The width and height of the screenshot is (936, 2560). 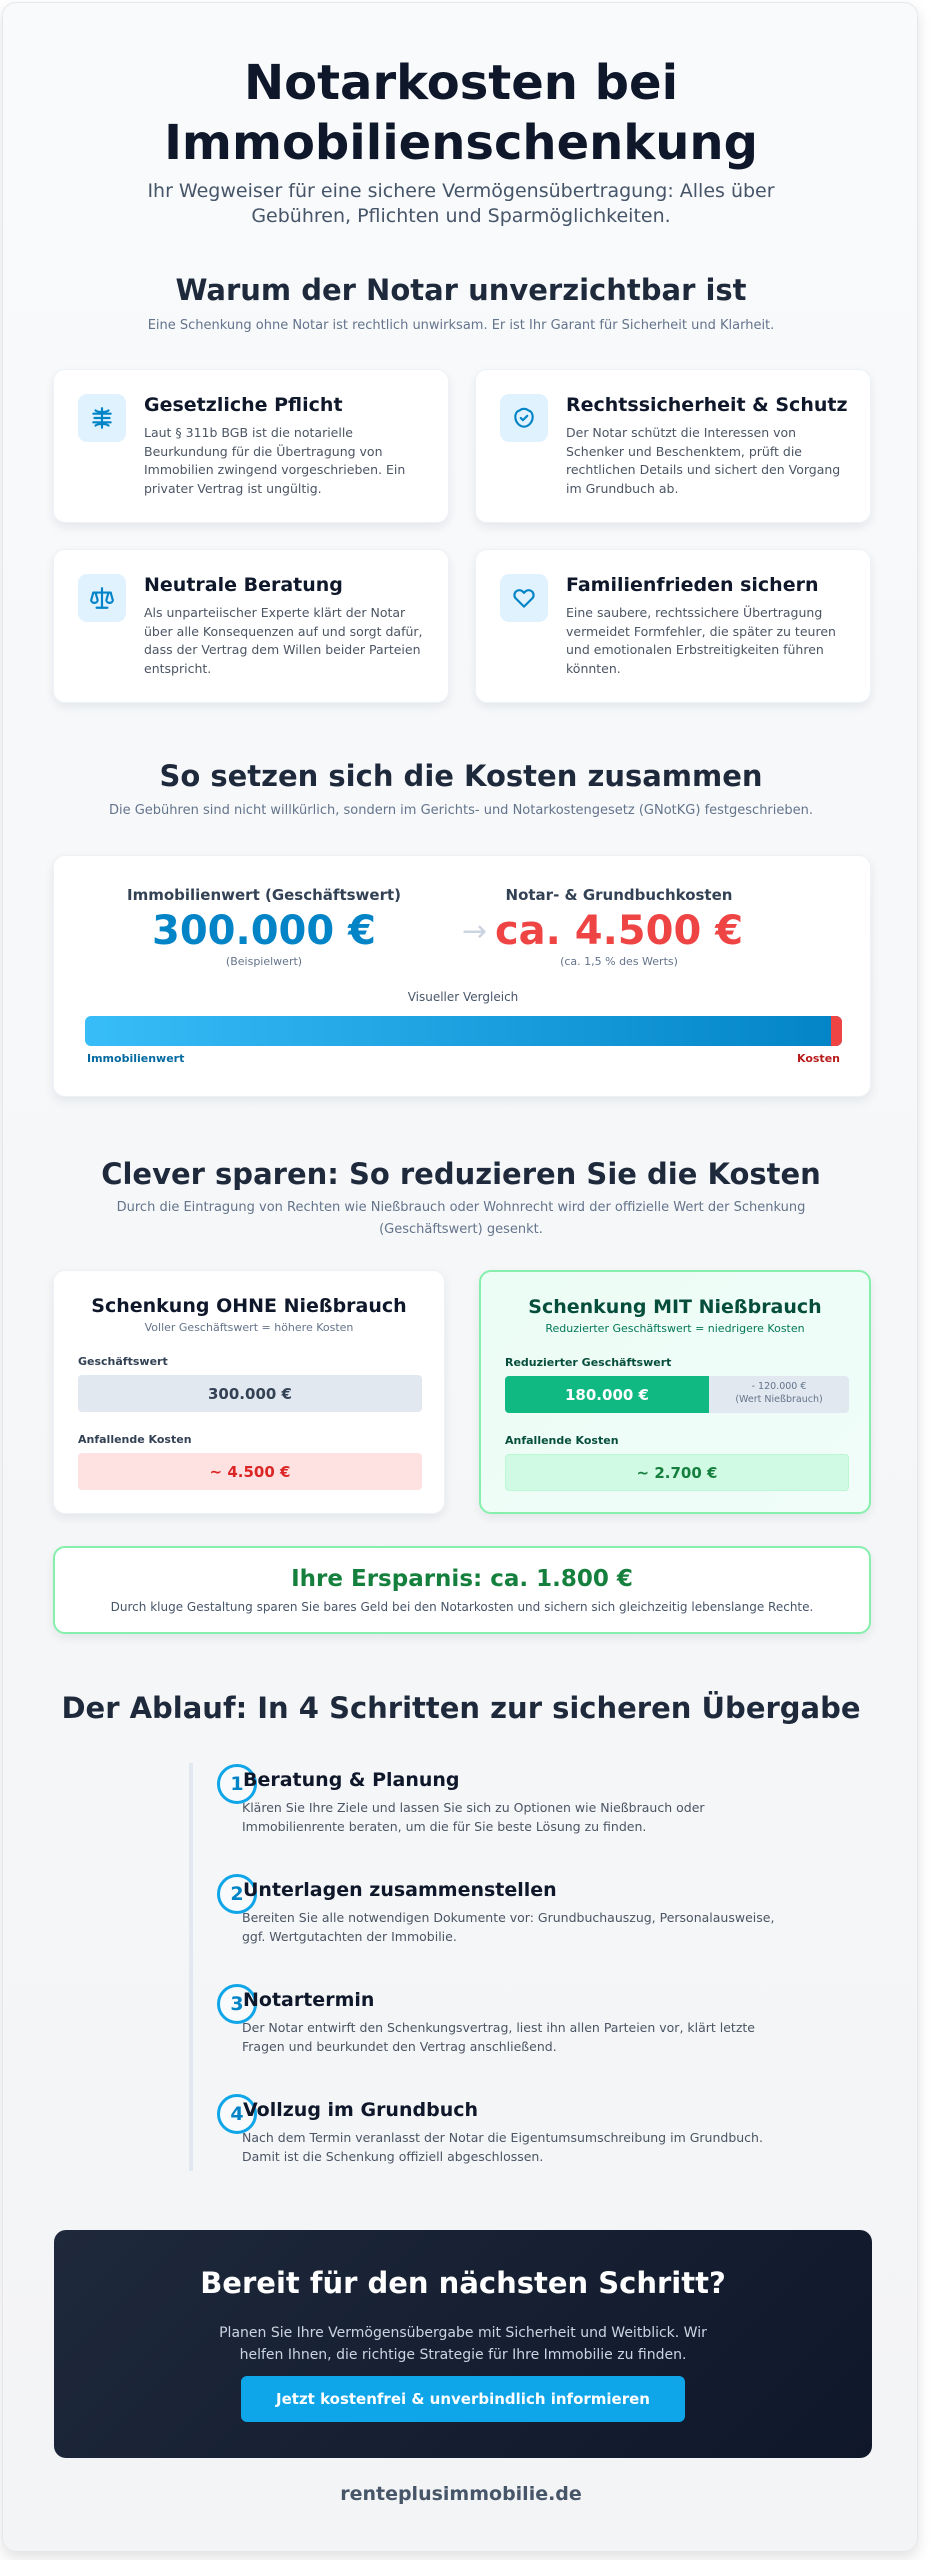 I want to click on reduced-value-bar: 180.000 € - 120.000 € (Wert Nießbrauch), so click(x=677, y=1394).